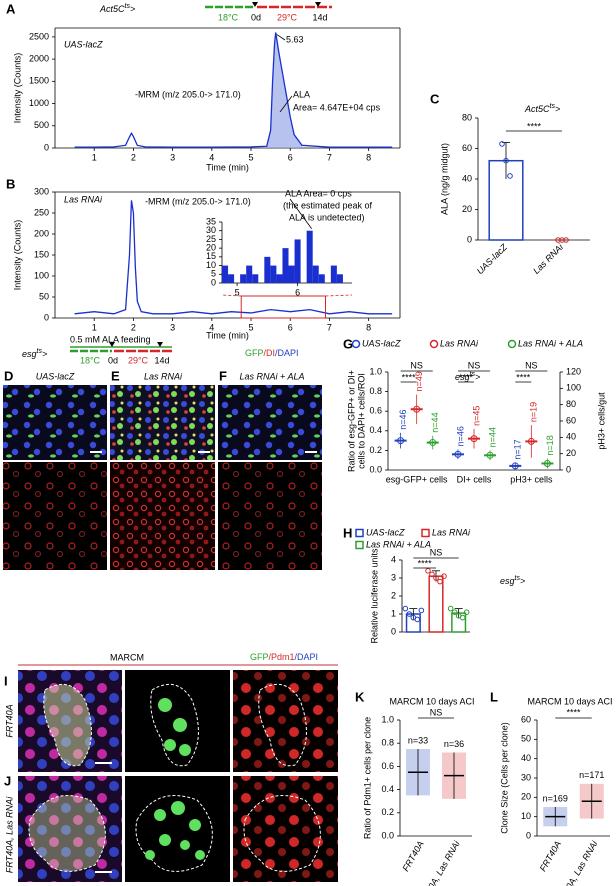 This screenshot has height=886, width=616. Describe the element at coordinates (211, 265) in the screenshot. I see `y-tick-label: 10` at that location.